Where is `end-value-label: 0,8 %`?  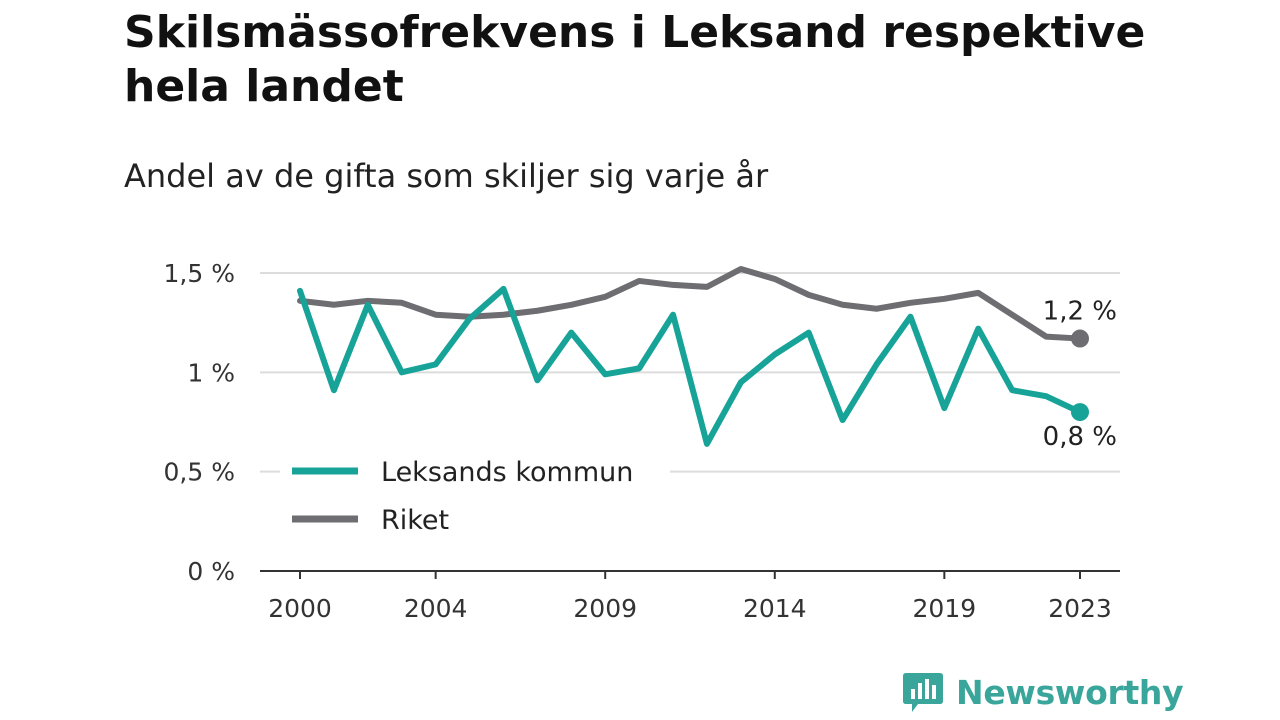 end-value-label: 0,8 % is located at coordinates (1080, 437).